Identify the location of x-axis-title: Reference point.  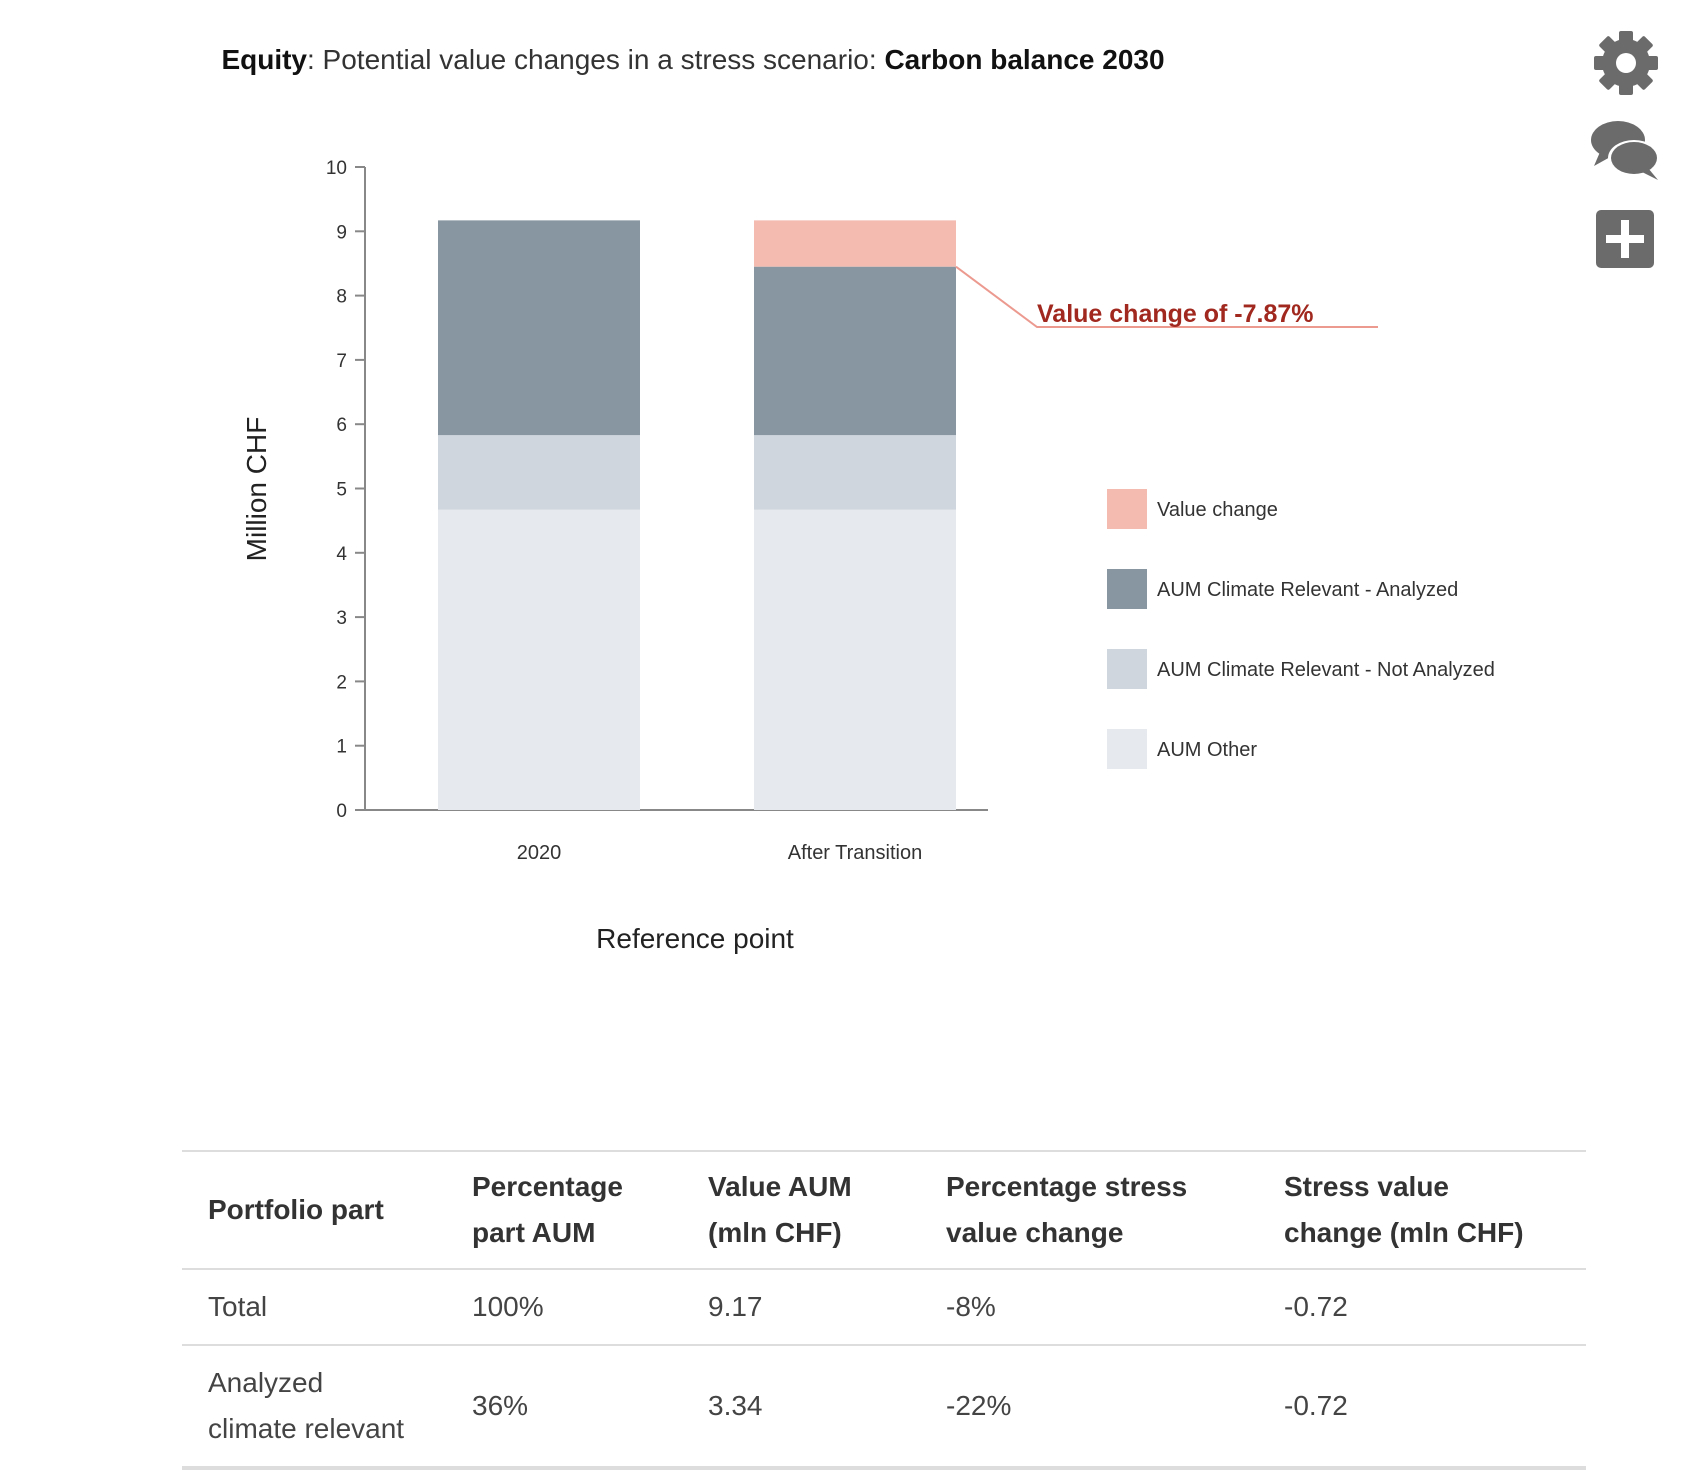
(695, 938).